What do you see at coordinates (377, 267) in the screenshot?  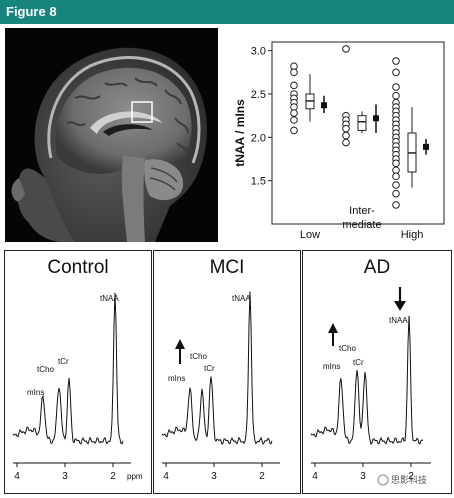 I see `panel-title-ad: AD` at bounding box center [377, 267].